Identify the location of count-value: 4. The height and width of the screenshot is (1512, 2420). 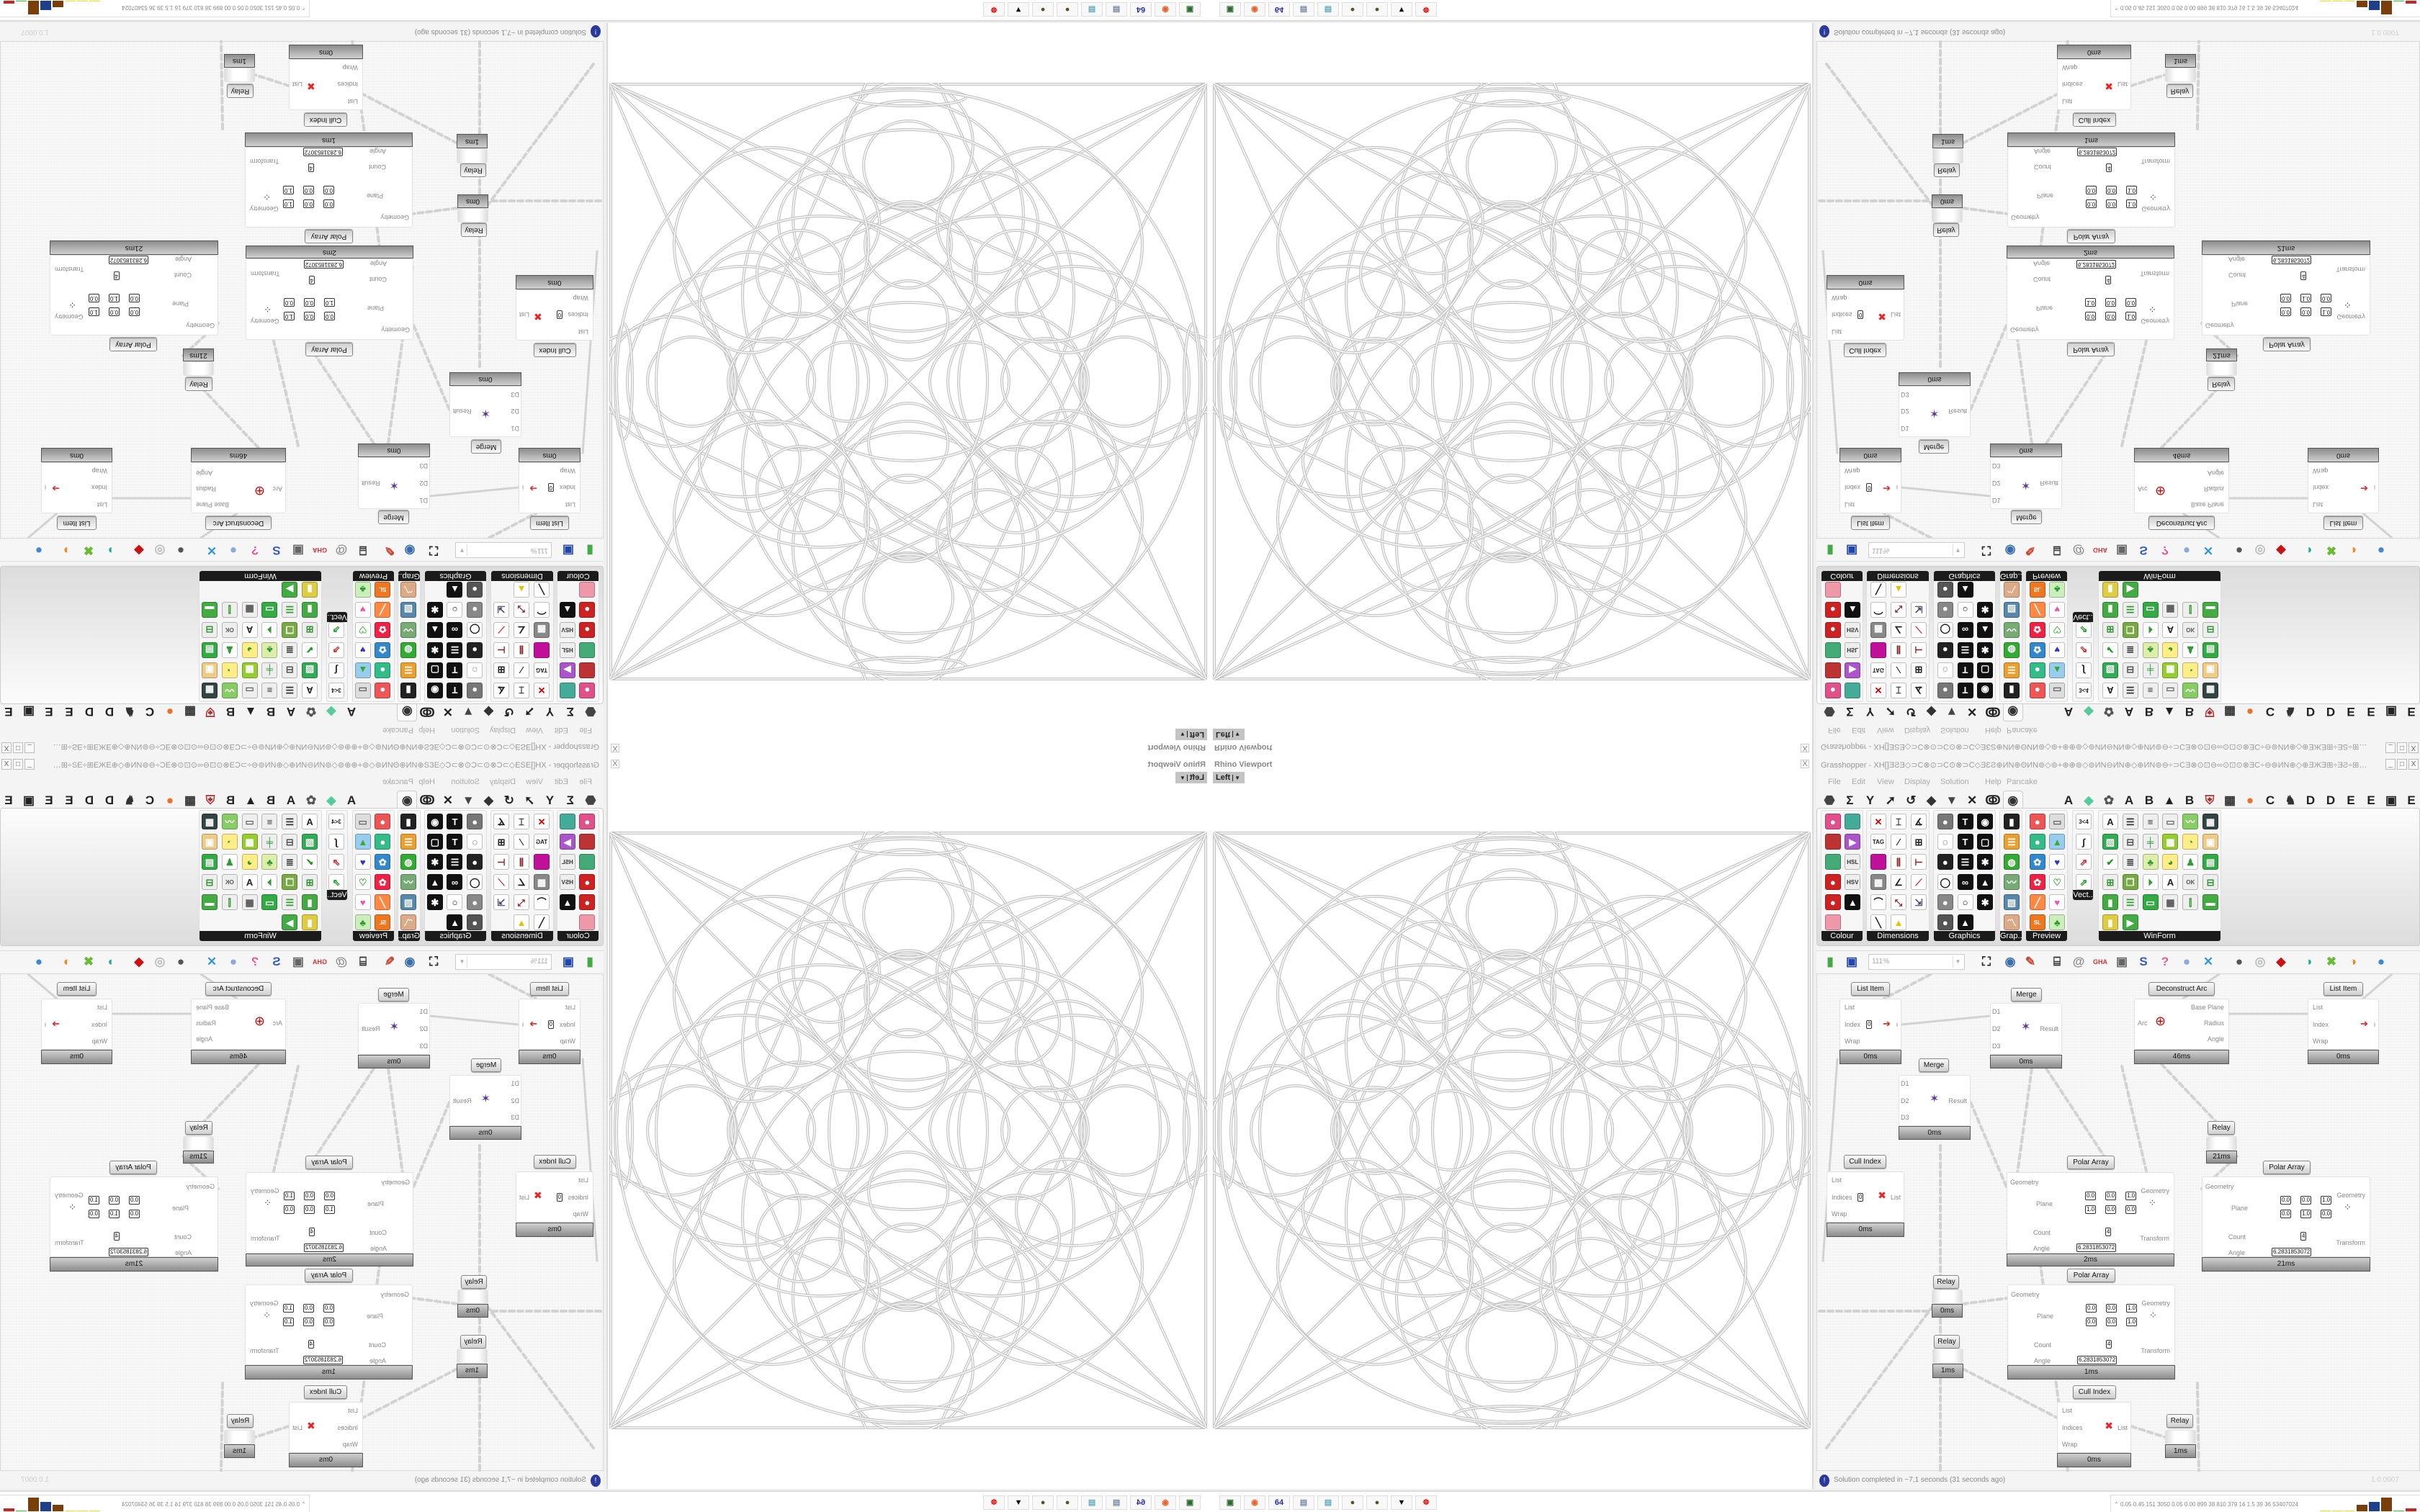
(116, 1236).